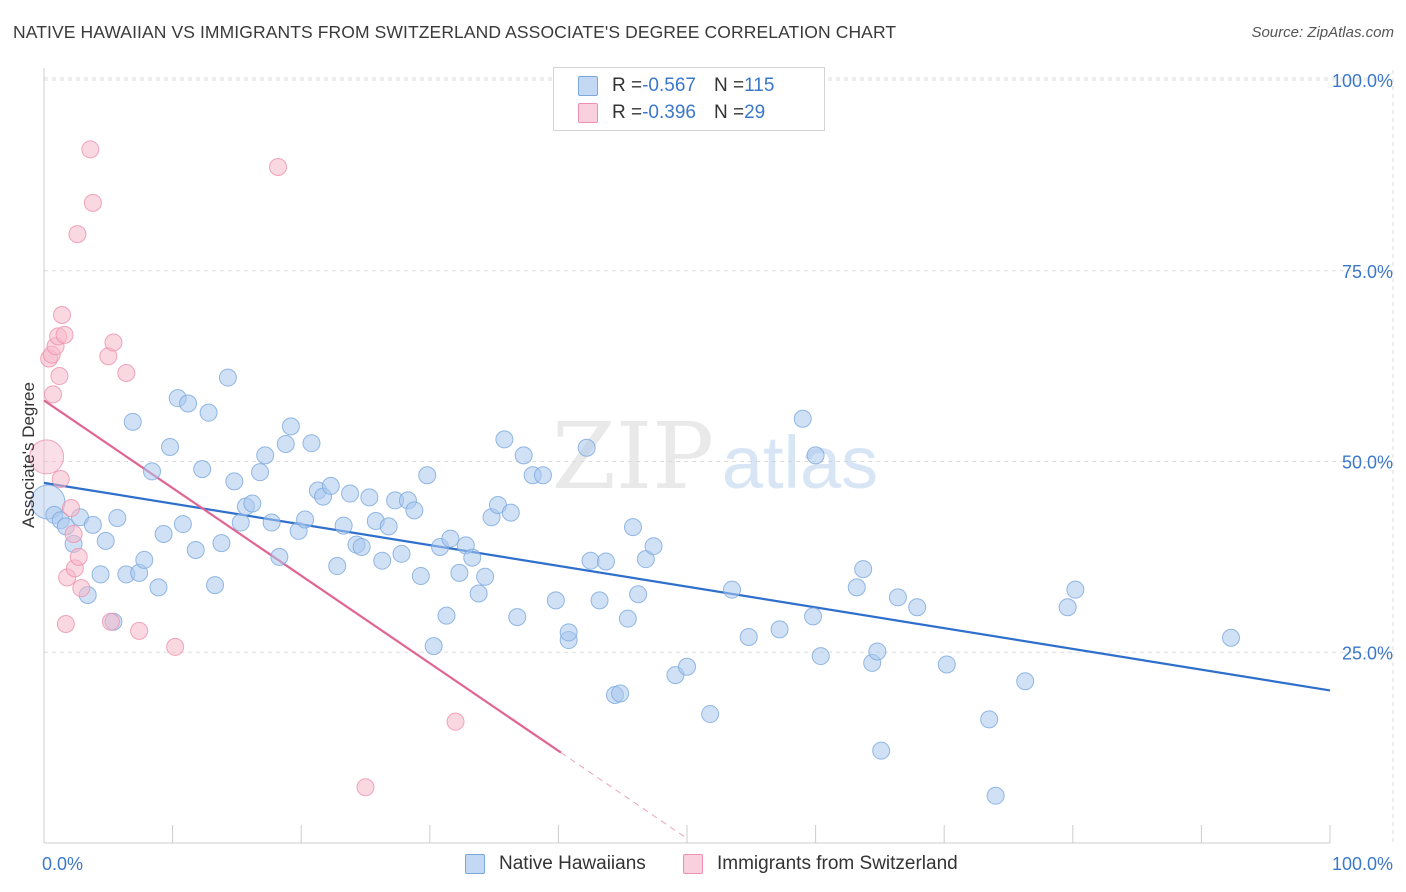 The image size is (1406, 892). Describe the element at coordinates (669, 112) in the screenshot. I see `legend-r-value: -0.396` at that location.